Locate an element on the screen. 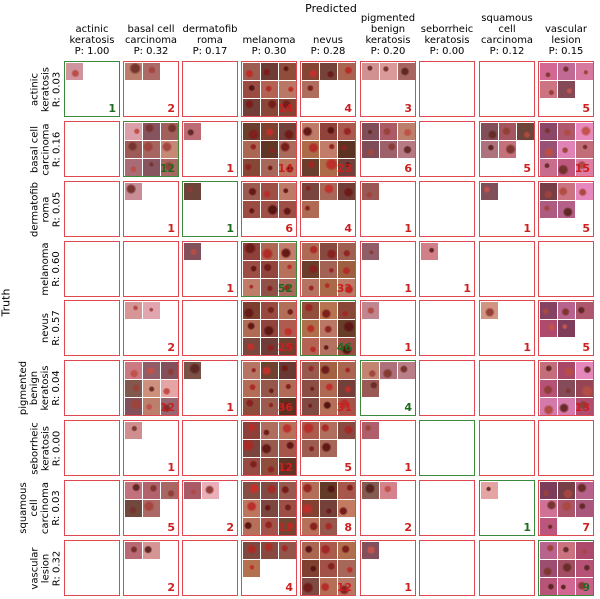  column-header-line: pigmented is located at coordinates (388, 18).